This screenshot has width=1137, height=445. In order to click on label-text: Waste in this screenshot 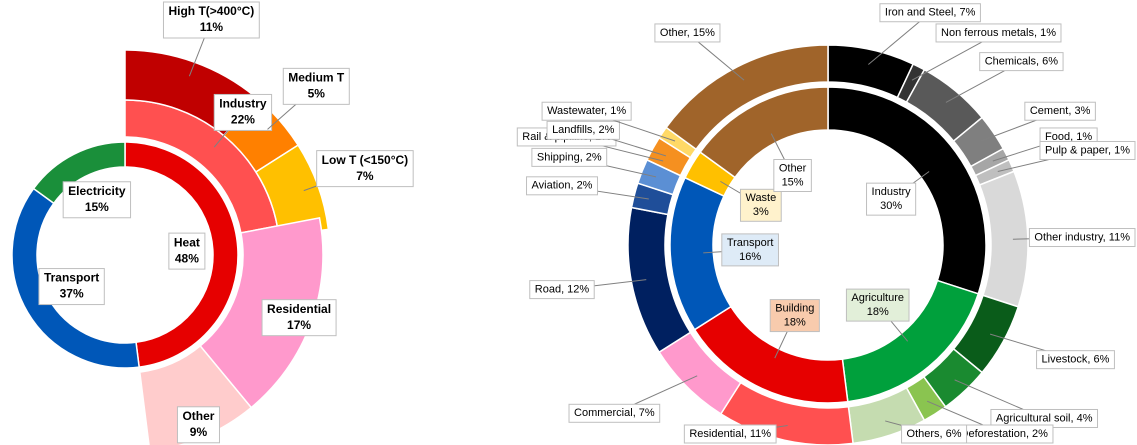, I will do `click(760, 198)`.